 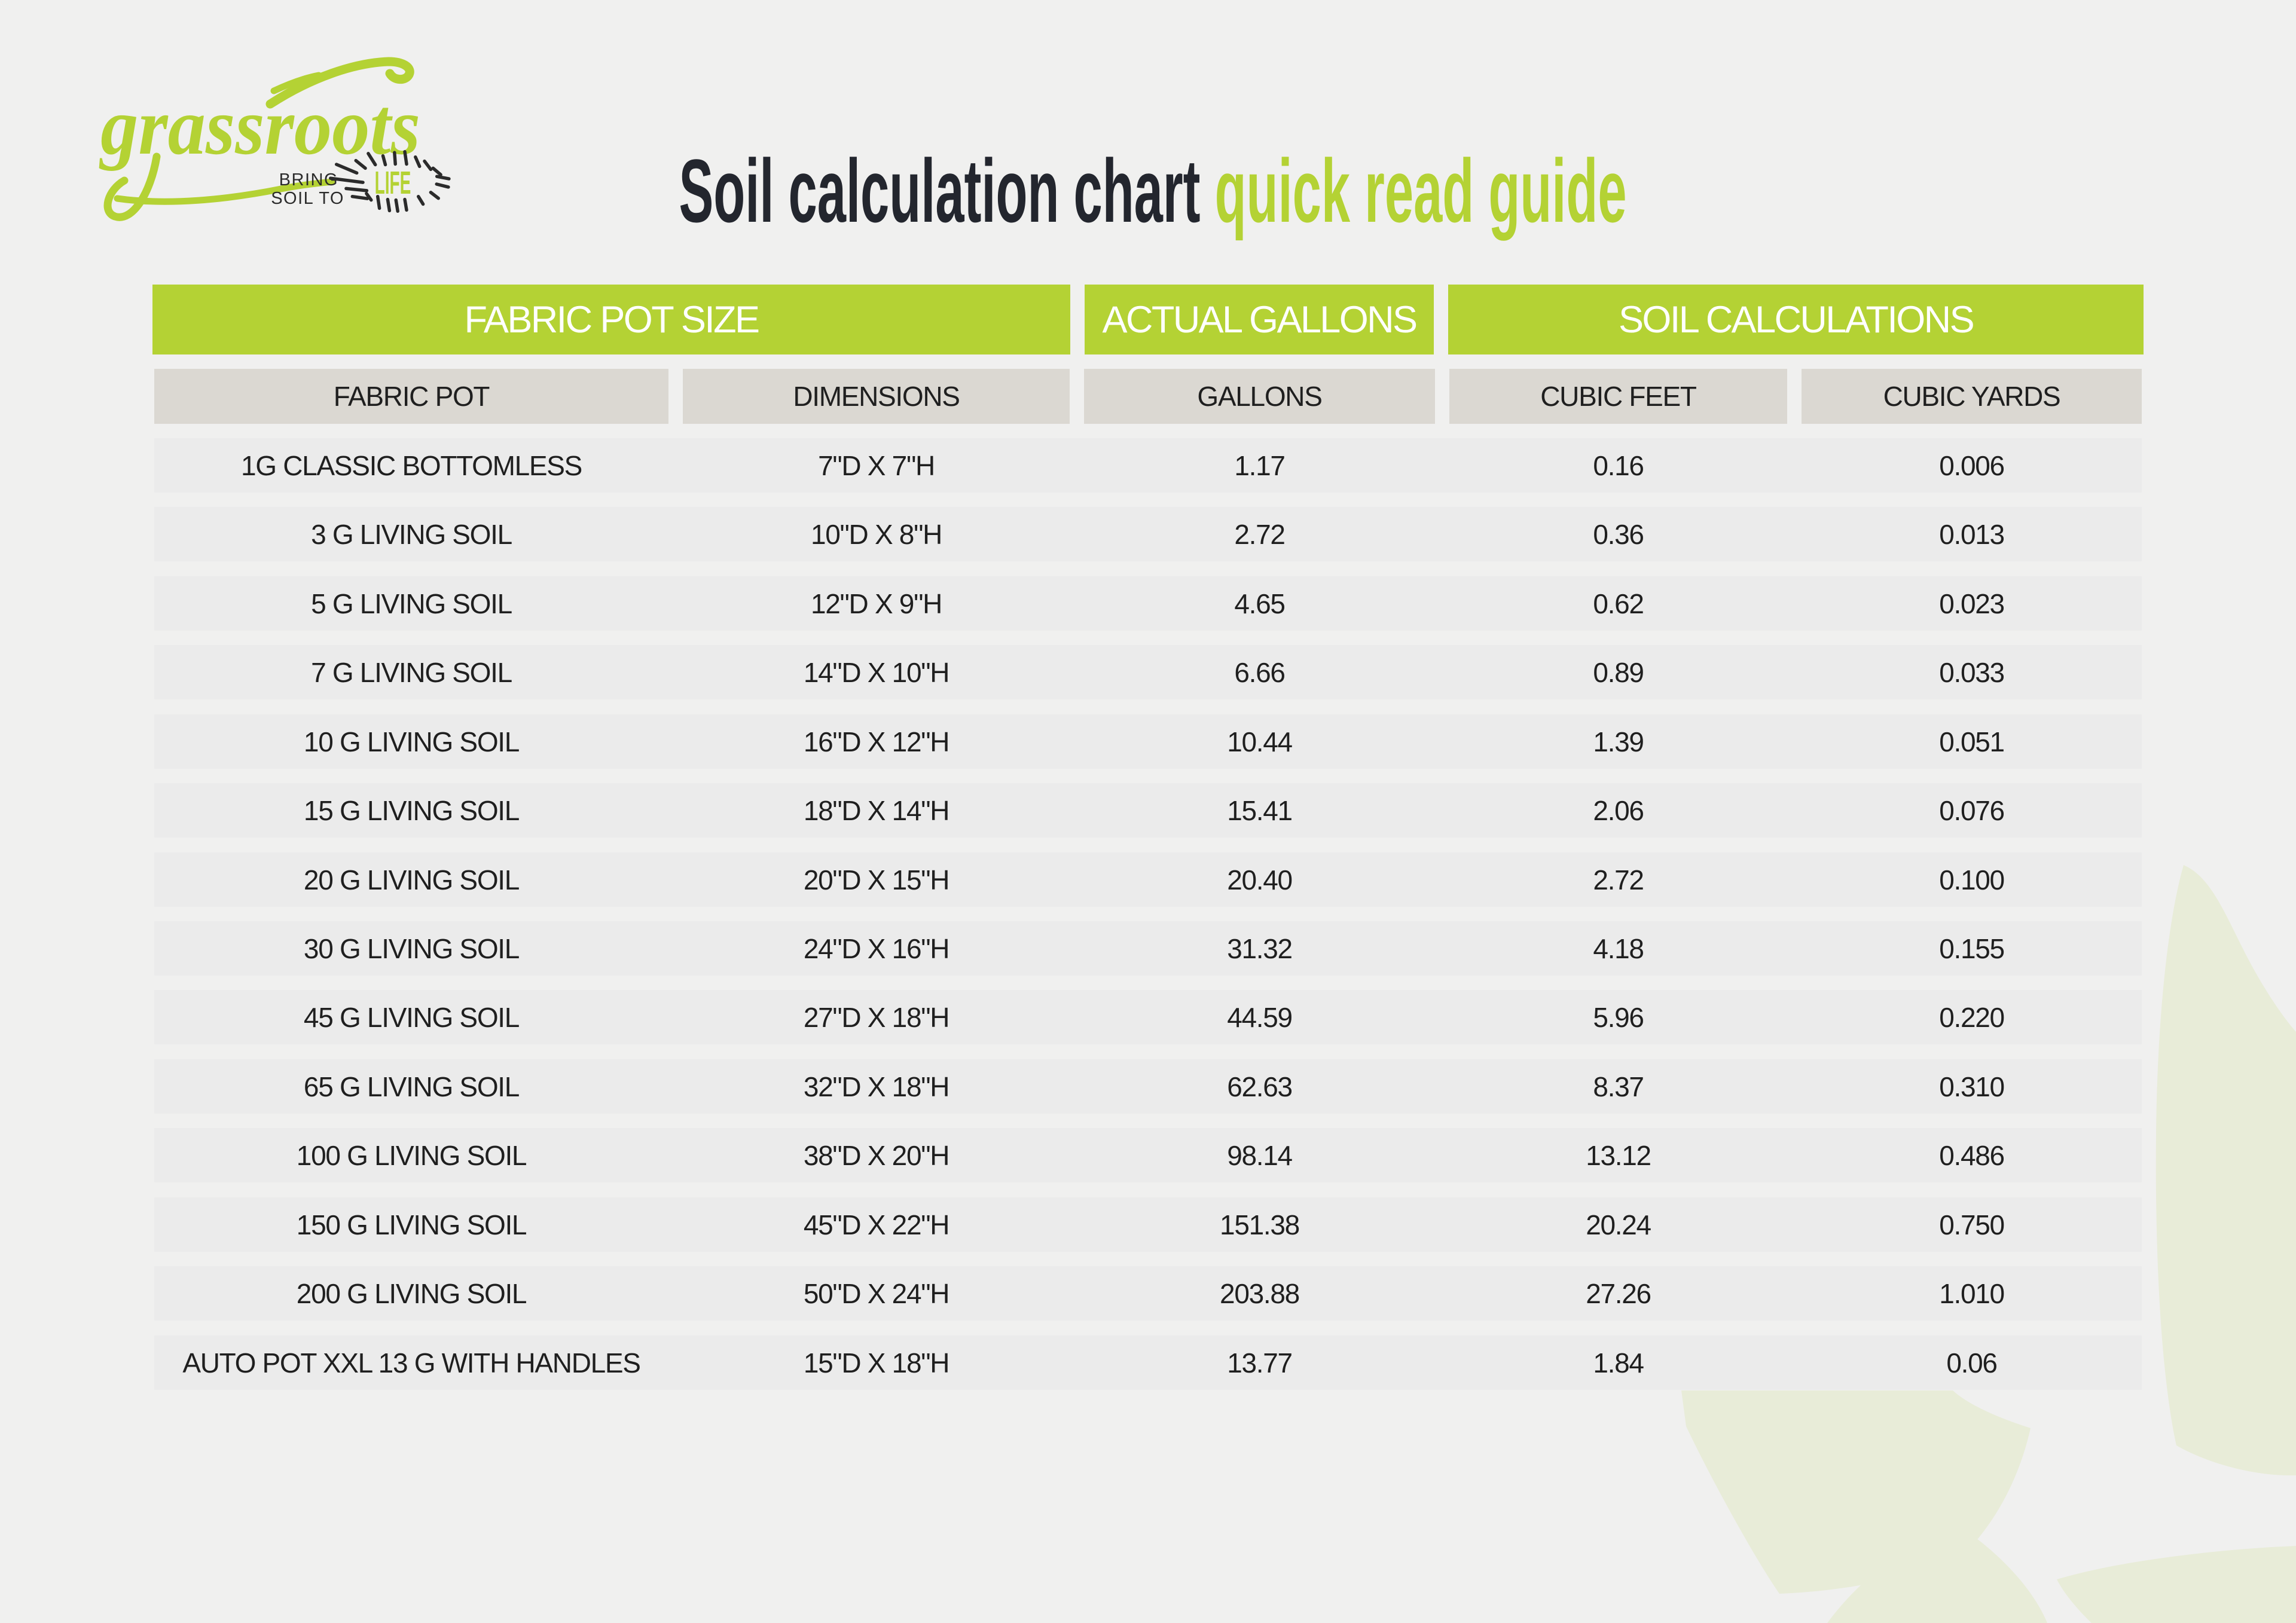 I want to click on svg-text: BRING, so click(x=308, y=180).